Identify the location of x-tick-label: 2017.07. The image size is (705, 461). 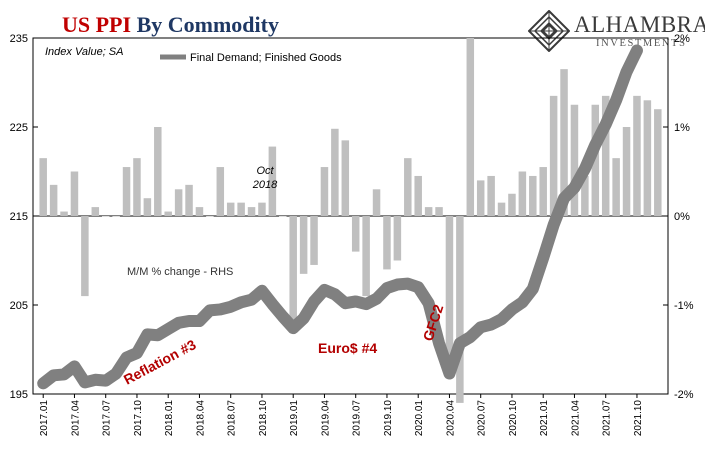
(107, 418).